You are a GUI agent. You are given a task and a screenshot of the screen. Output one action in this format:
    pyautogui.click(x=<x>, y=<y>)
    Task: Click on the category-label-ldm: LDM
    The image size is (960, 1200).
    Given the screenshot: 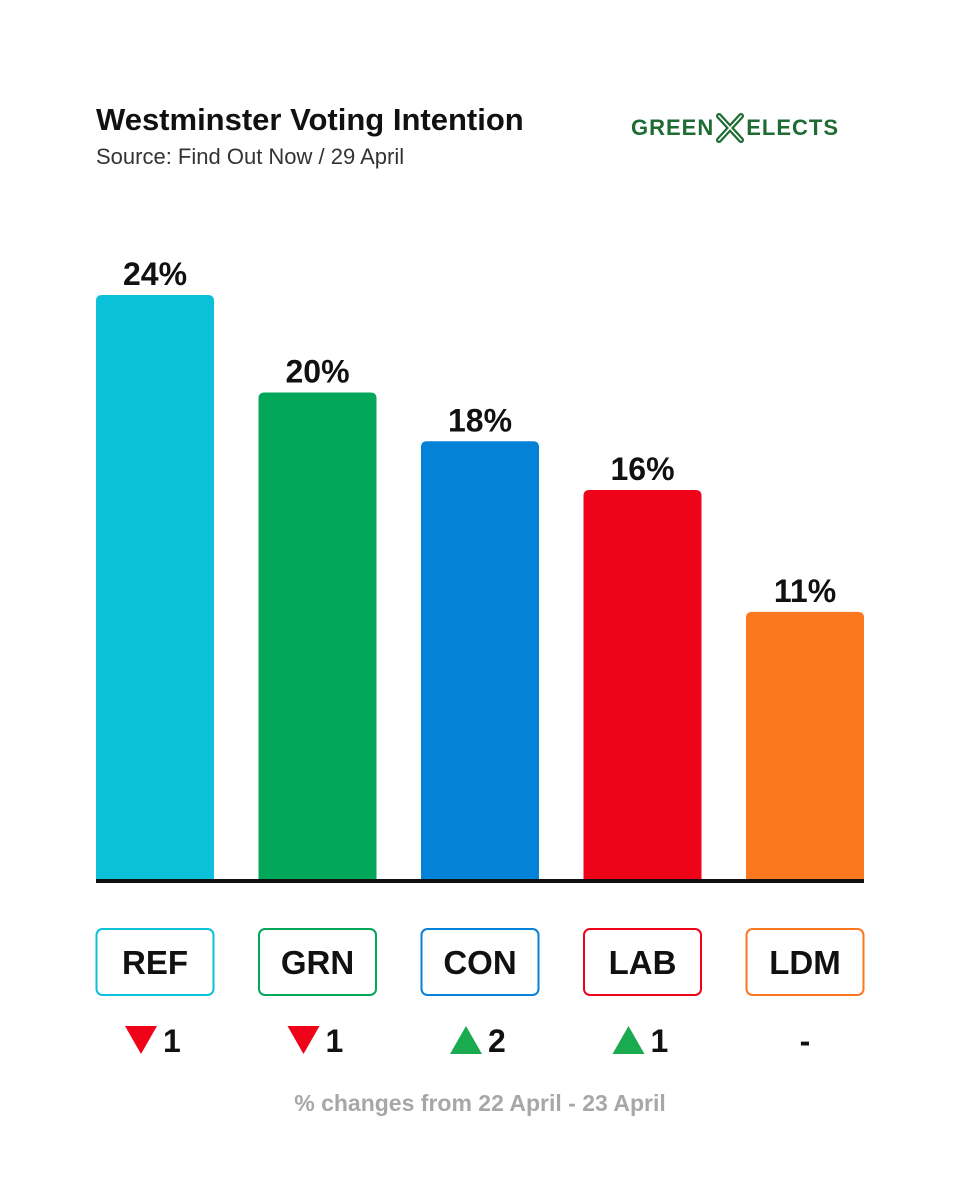 What is the action you would take?
    pyautogui.click(x=804, y=962)
    